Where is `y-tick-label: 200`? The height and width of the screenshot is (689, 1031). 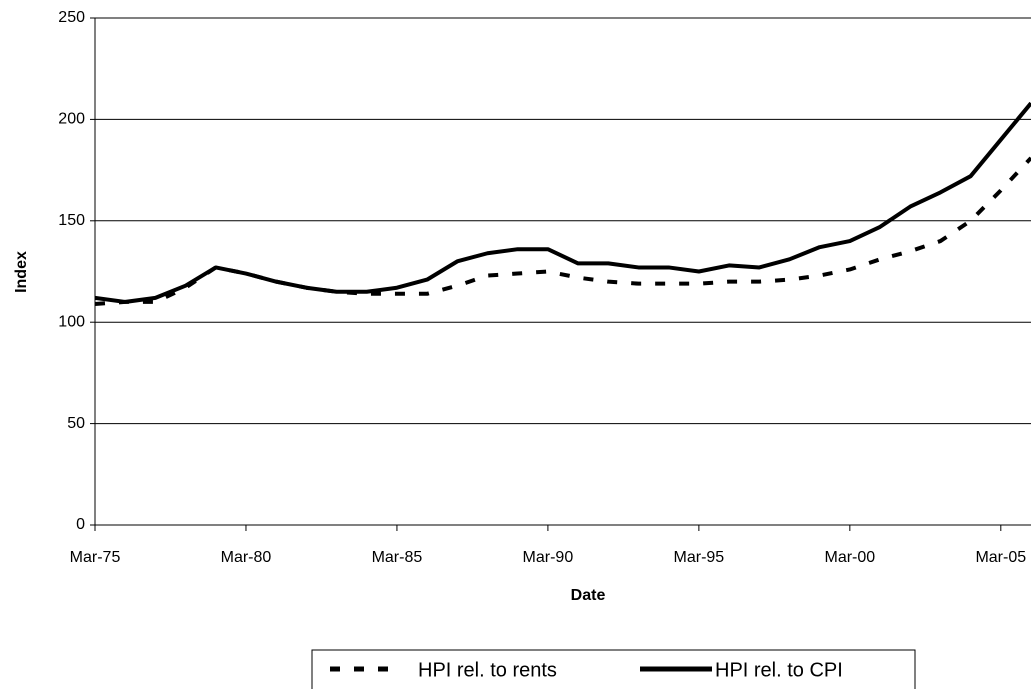
y-tick-label: 200 is located at coordinates (71, 119).